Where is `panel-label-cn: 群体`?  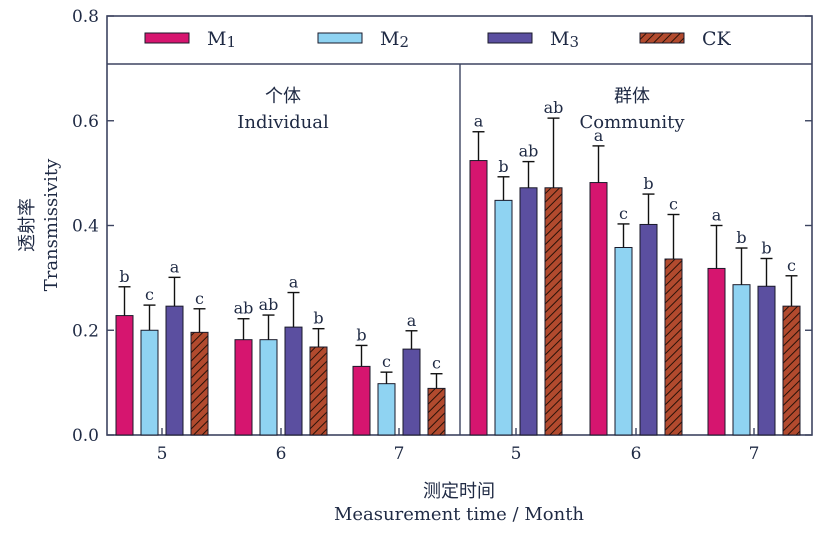 panel-label-cn: 群体 is located at coordinates (632, 96).